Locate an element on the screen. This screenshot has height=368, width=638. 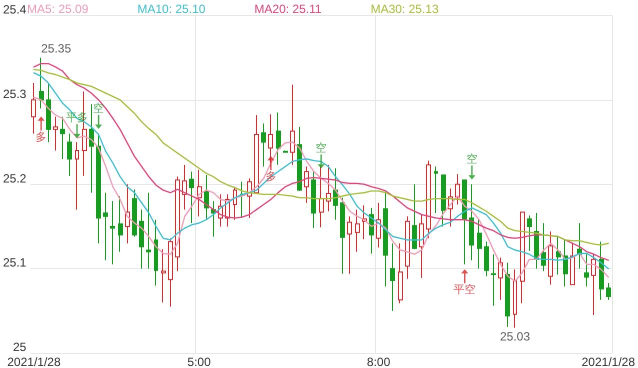
text: MA30: 25.13 is located at coordinates (404, 9).